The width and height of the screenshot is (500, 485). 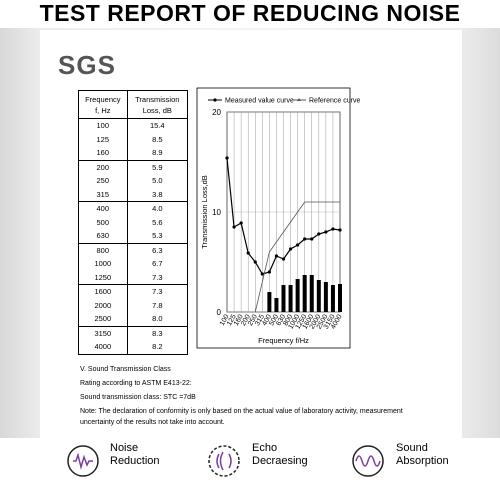 I want to click on y-tick-label: 10, so click(x=216, y=212).